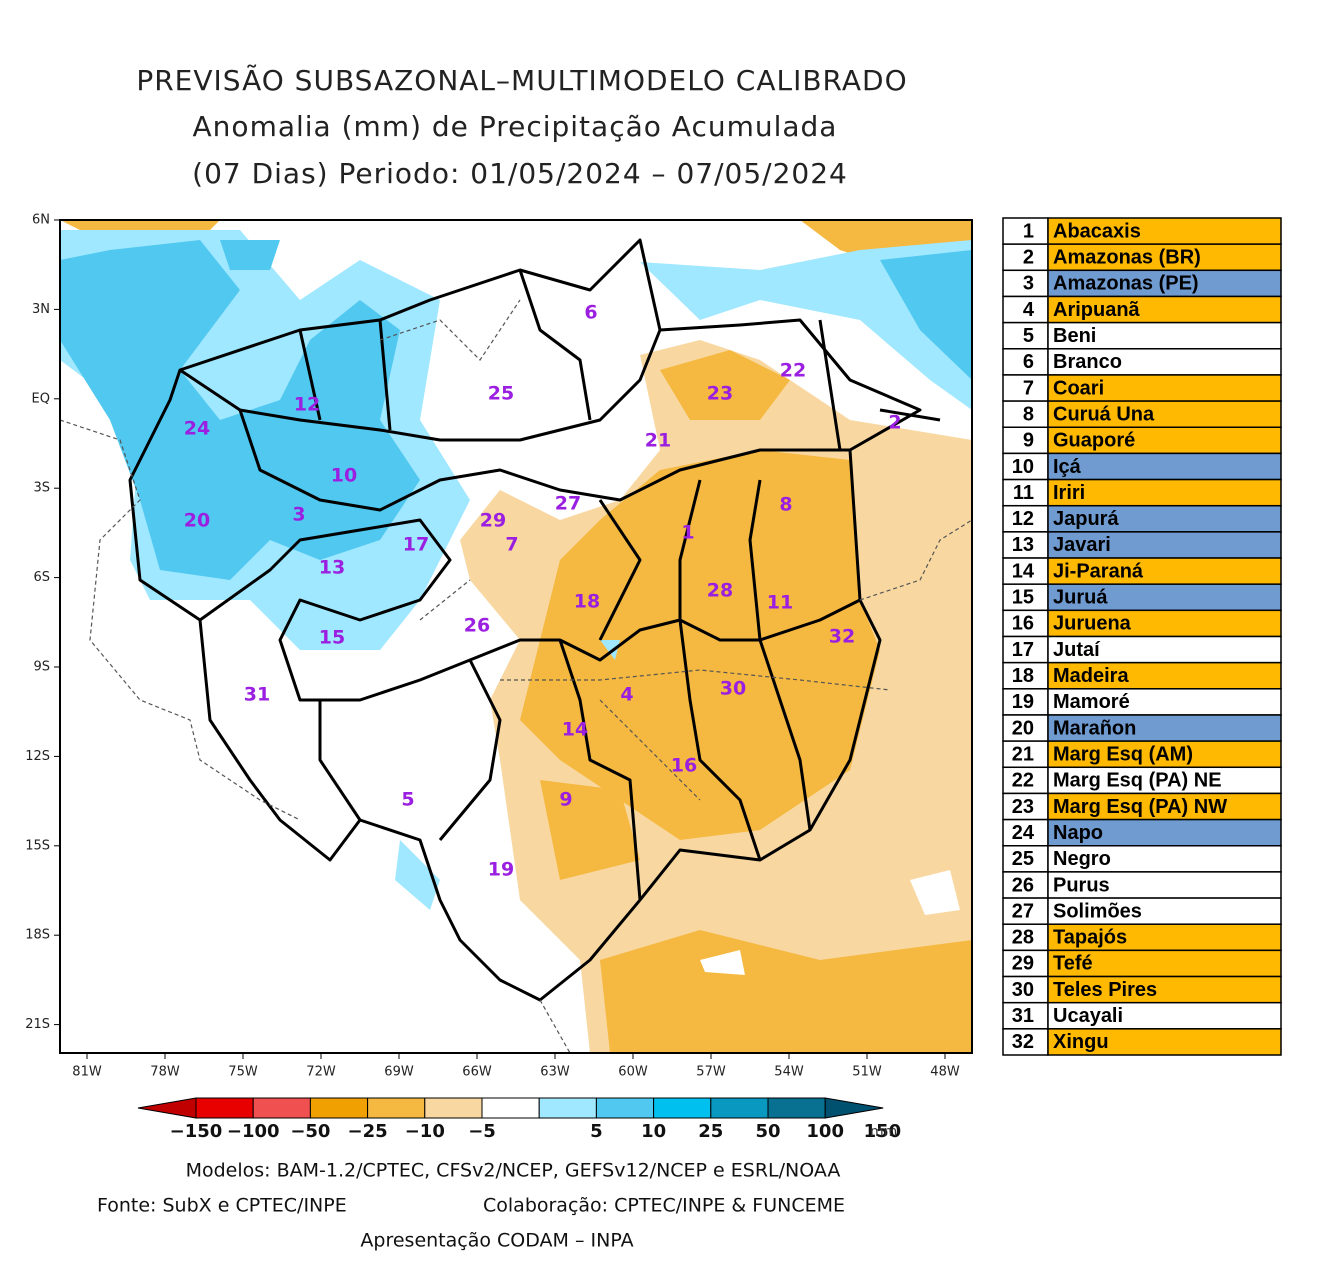 The image size is (1334, 1275). Describe the element at coordinates (1028, 284) in the screenshot. I see `legend-number: 3` at that location.